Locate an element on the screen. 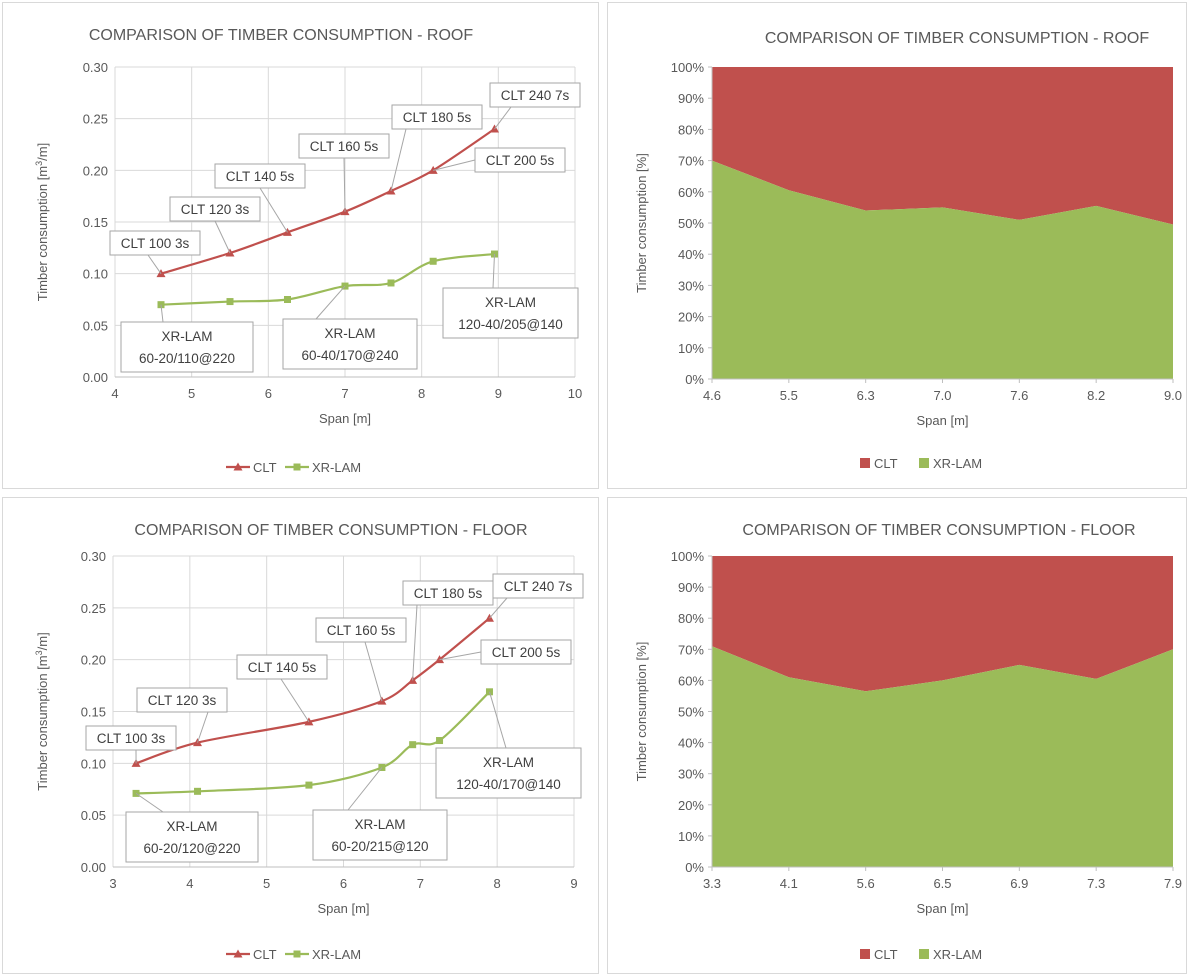 The width and height of the screenshot is (1189, 976). data-callout: XR-LAM 60-20/120@220 is located at coordinates (192, 827).